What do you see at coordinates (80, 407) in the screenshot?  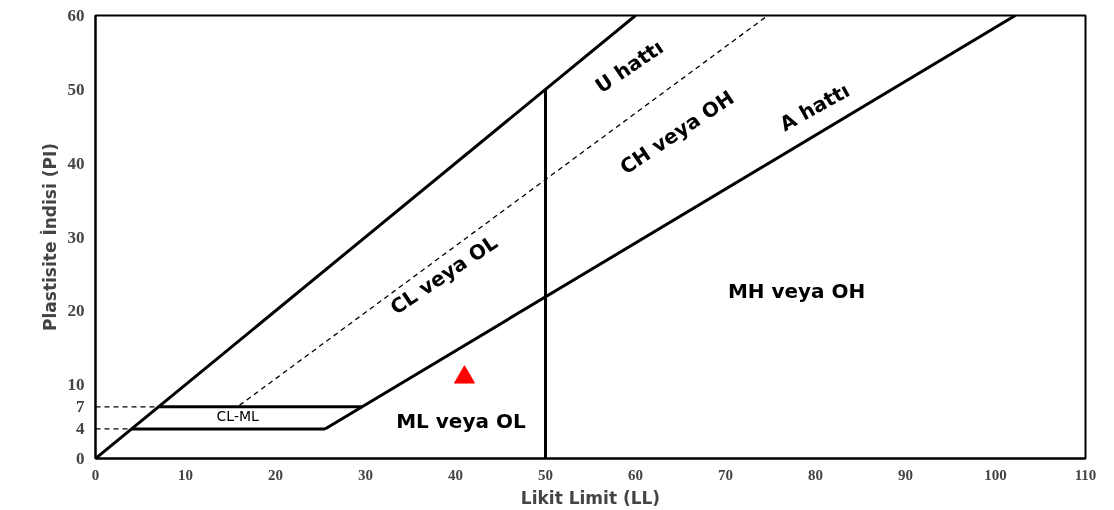 I see `y-tick-label: 7` at bounding box center [80, 407].